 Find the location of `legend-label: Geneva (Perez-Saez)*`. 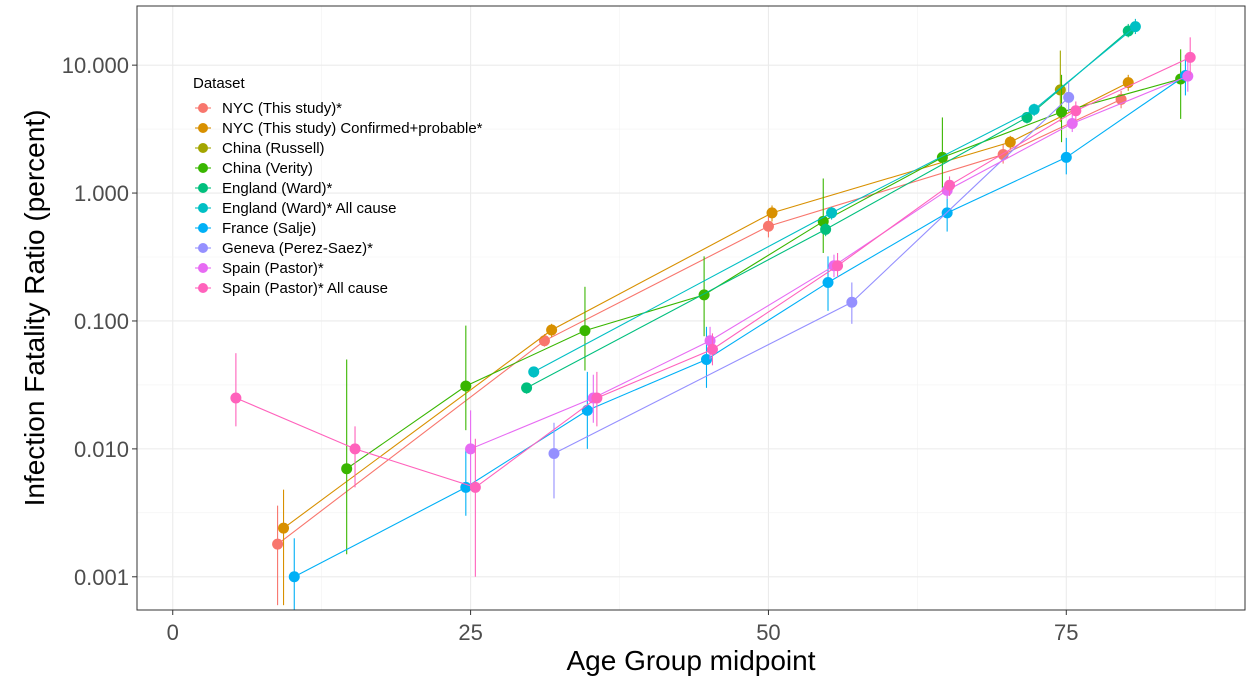

legend-label: Geneva (Perez-Saez)* is located at coordinates (297, 248).